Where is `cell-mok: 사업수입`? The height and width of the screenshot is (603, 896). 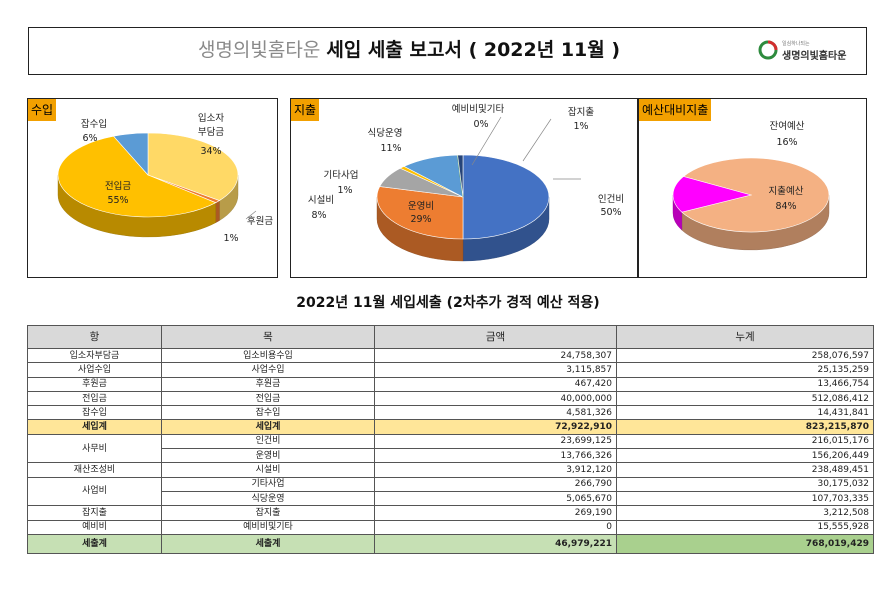
cell-mok: 사업수입 is located at coordinates (268, 370).